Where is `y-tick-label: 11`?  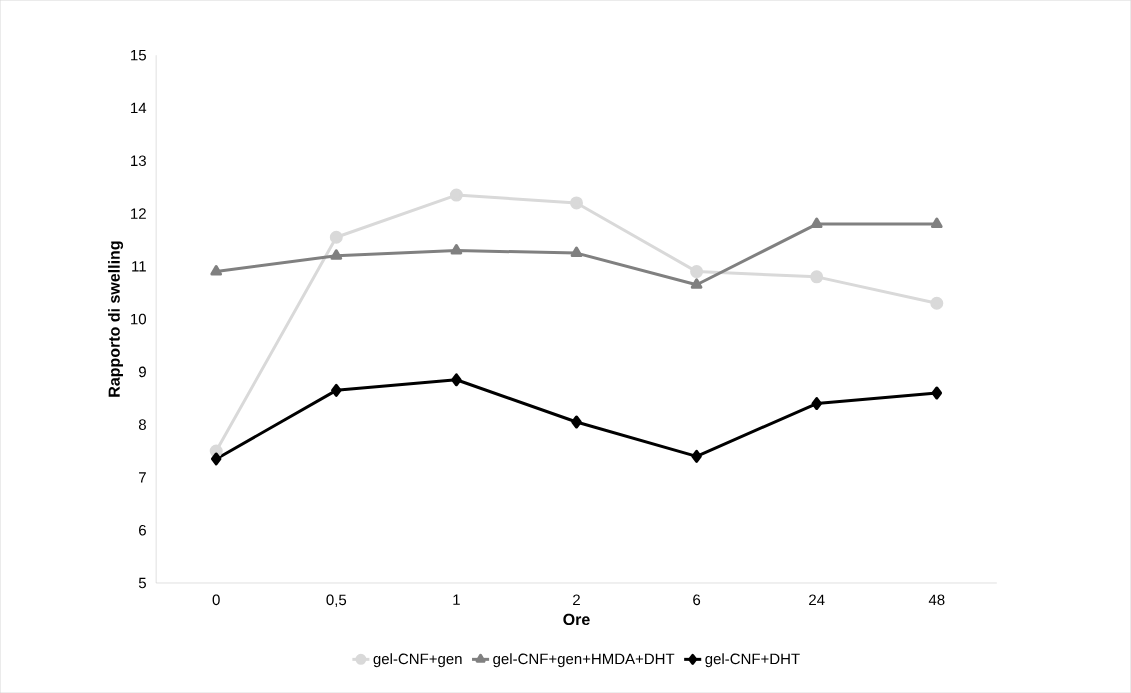
y-tick-label: 11 is located at coordinates (139, 266).